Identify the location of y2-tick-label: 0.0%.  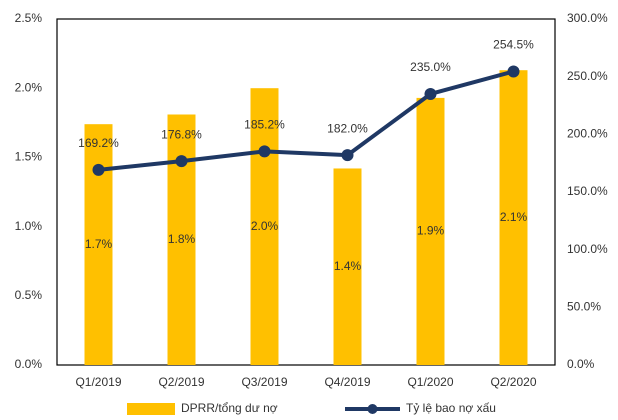
(581, 364).